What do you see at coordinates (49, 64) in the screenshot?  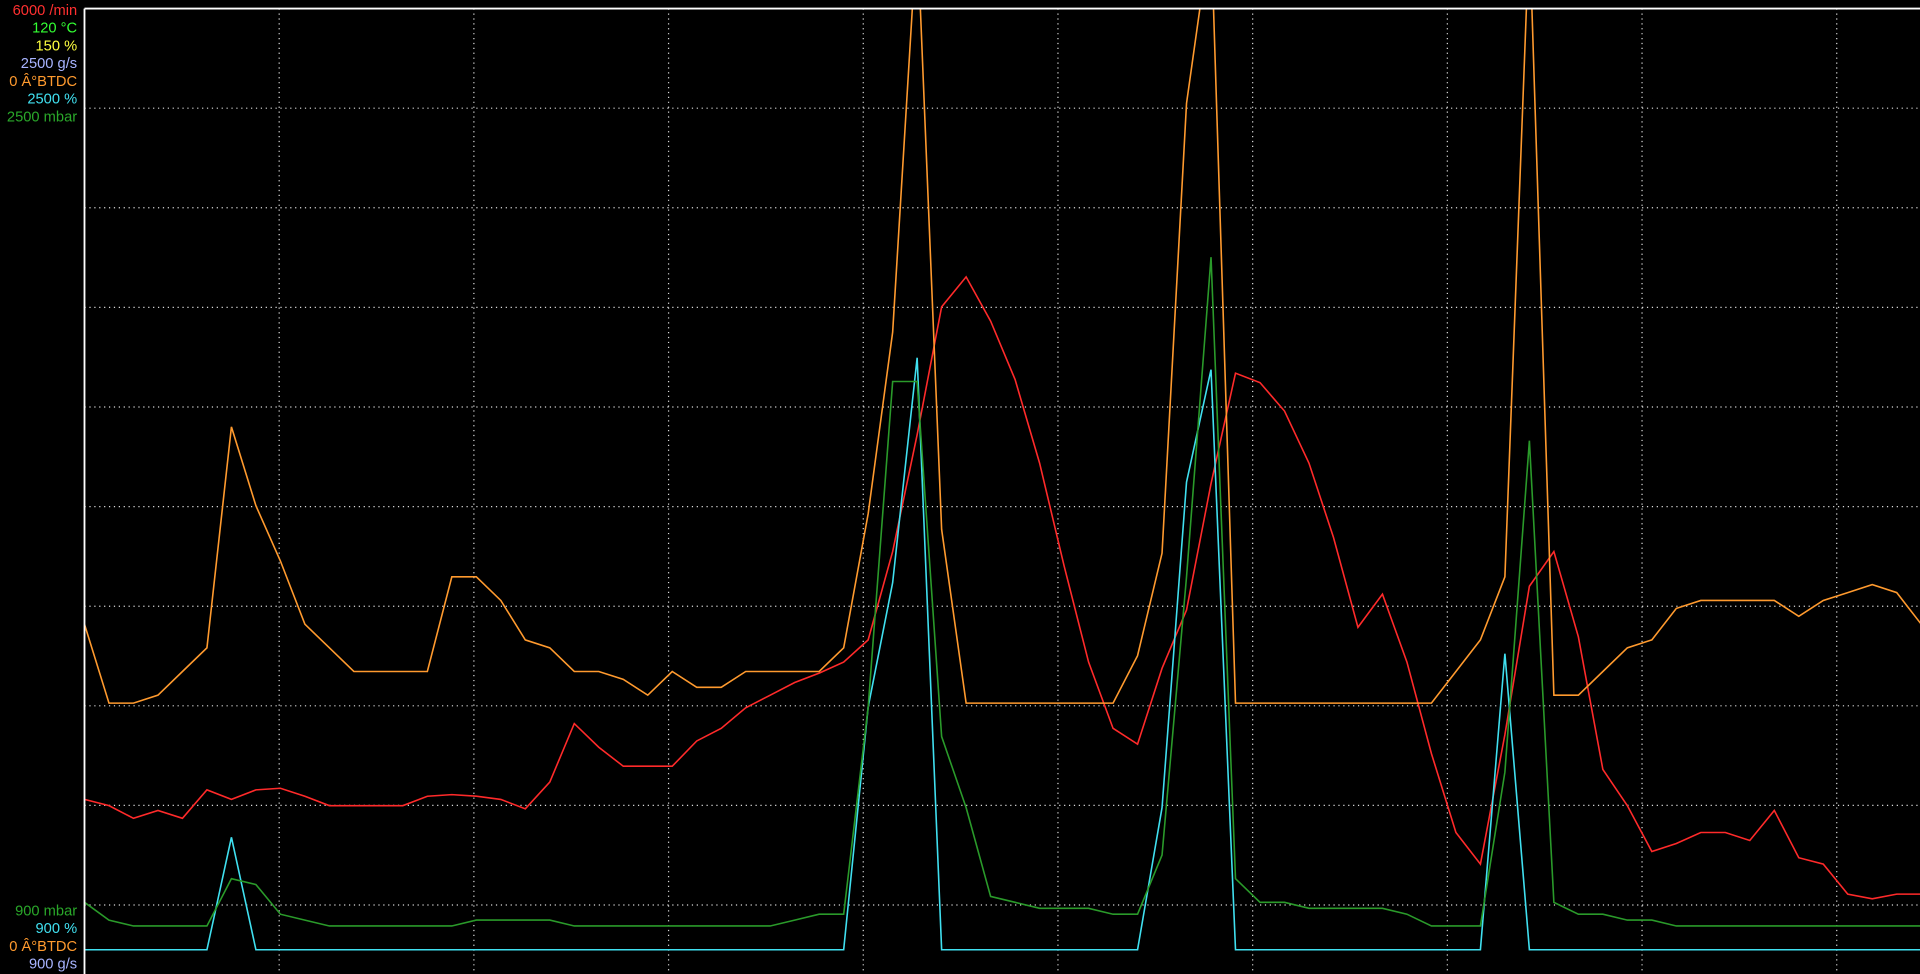 I see `axis-label-top: 2500 g/s` at bounding box center [49, 64].